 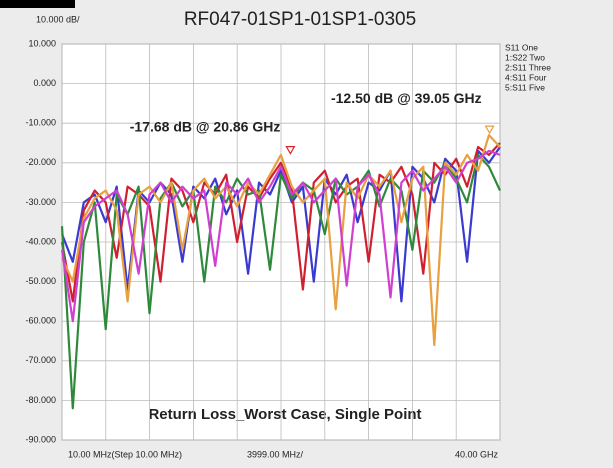 What do you see at coordinates (125, 454) in the screenshot?
I see `x-label: 10.00 MHz(Step 10.00 MHz)` at bounding box center [125, 454].